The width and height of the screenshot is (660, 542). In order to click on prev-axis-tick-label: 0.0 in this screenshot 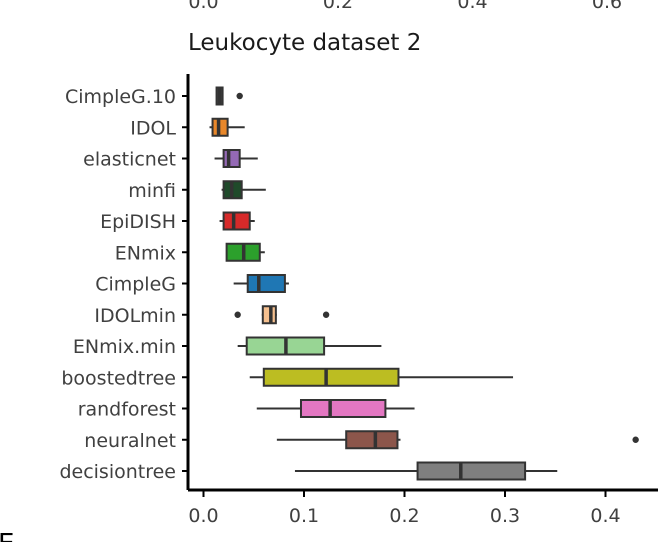, I will do `click(203, 6)`.